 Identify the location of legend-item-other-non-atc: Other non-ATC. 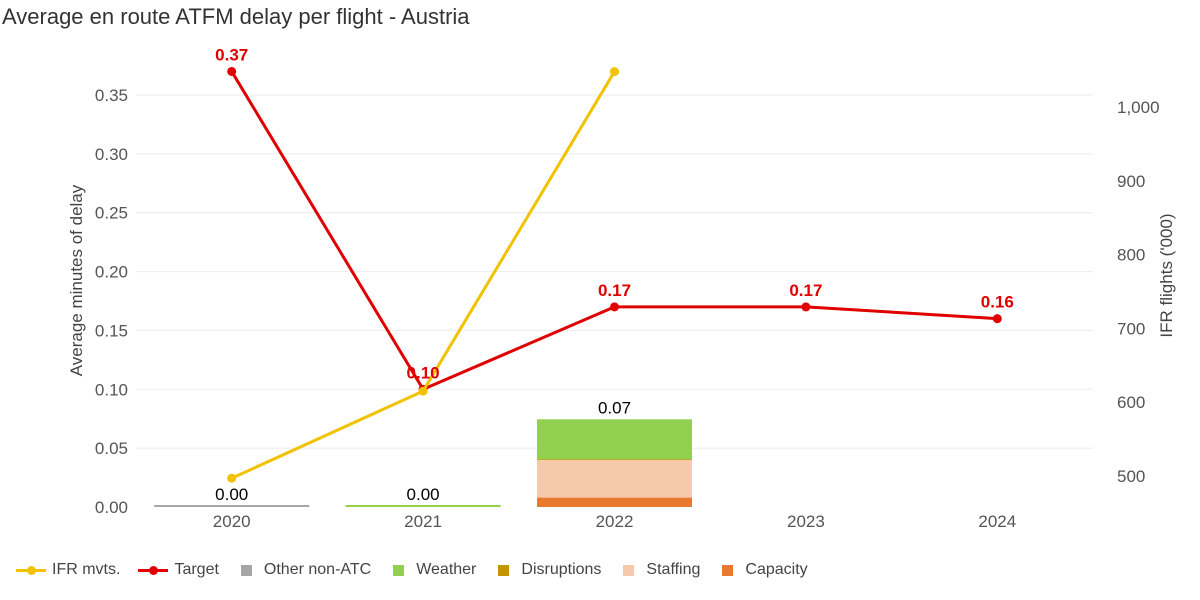
(304, 570).